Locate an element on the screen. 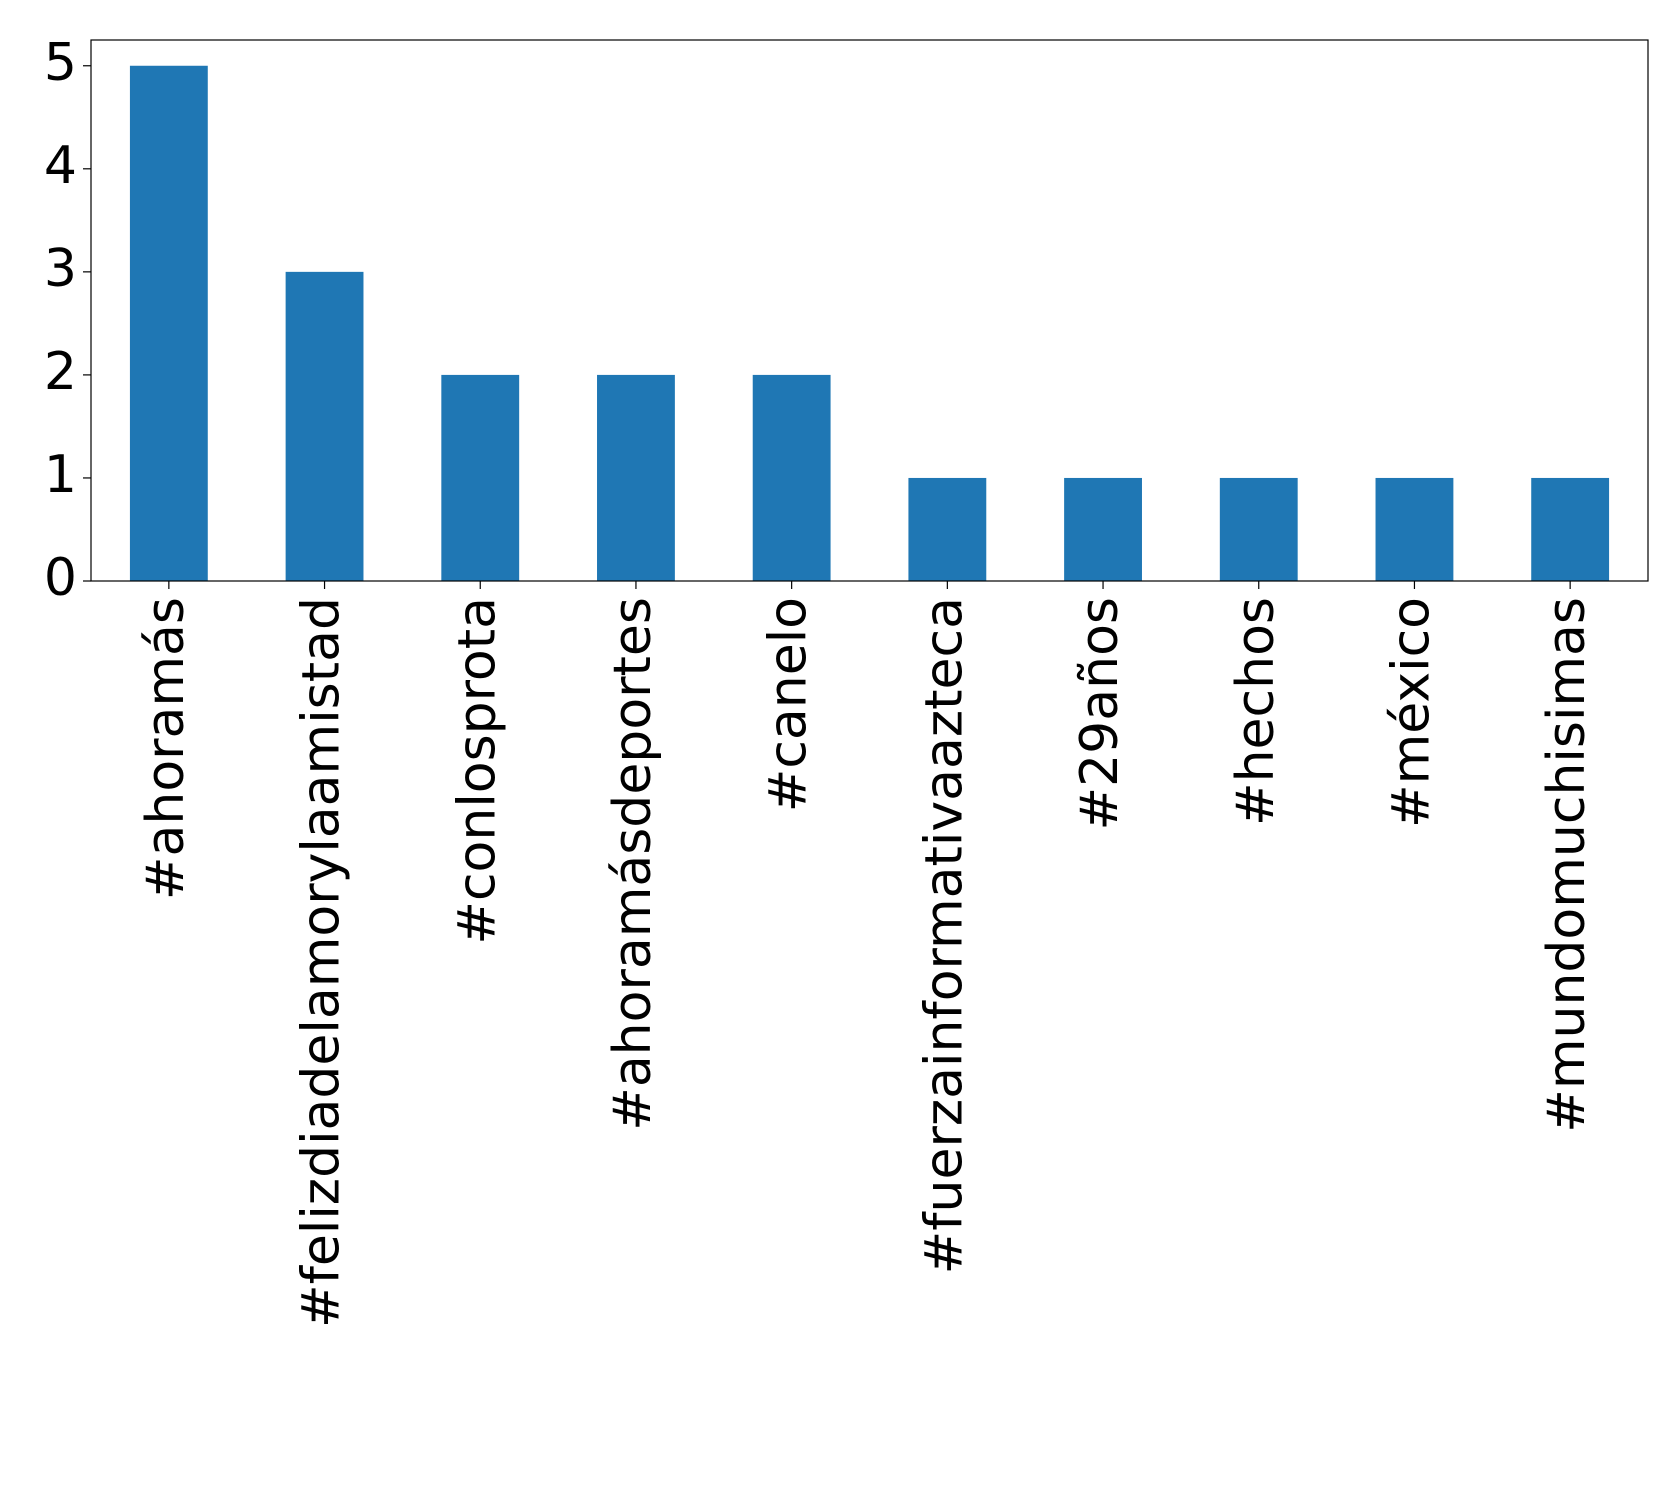 Image resolution: width=1679 pixels, height=1506 pixels. y-tick-label: 5 is located at coordinates (60, 63).